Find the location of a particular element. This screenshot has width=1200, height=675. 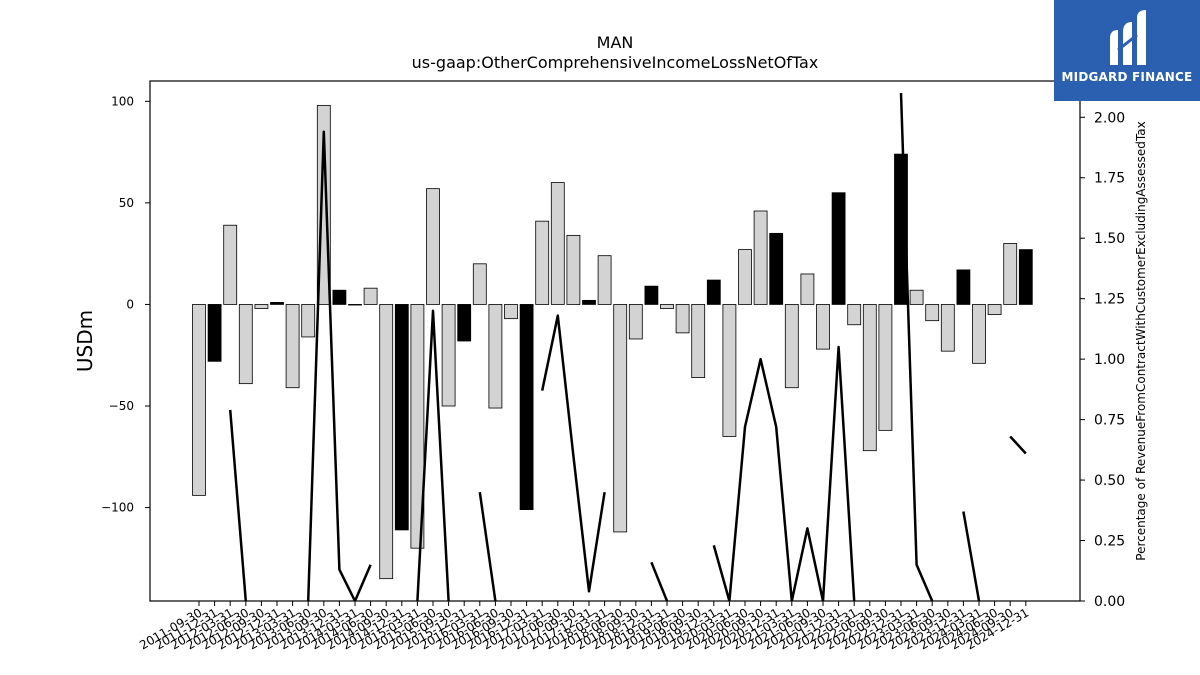

y2-axis: 2.00 1.75 1.50 1.25 1.00 0.75 0.50 0.25 0.00 is located at coordinates (1102, 360).